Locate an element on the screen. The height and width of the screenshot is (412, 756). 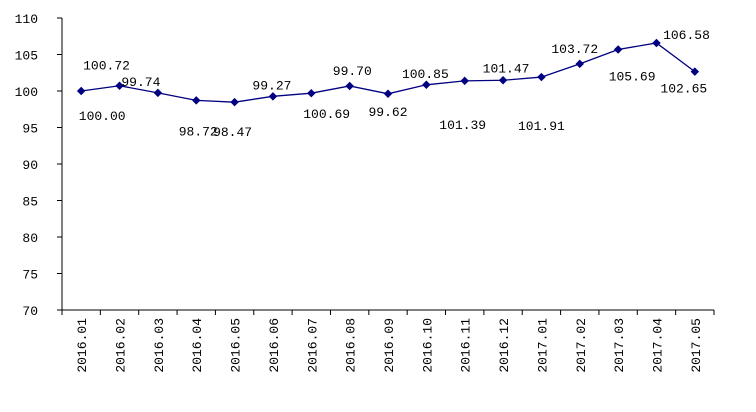
x-tick-label: 2016.05 is located at coordinates (236, 345).